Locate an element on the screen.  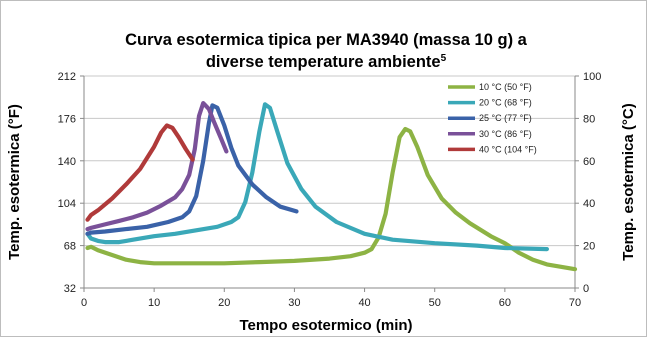
x-tick-label: 50 is located at coordinates (435, 303).